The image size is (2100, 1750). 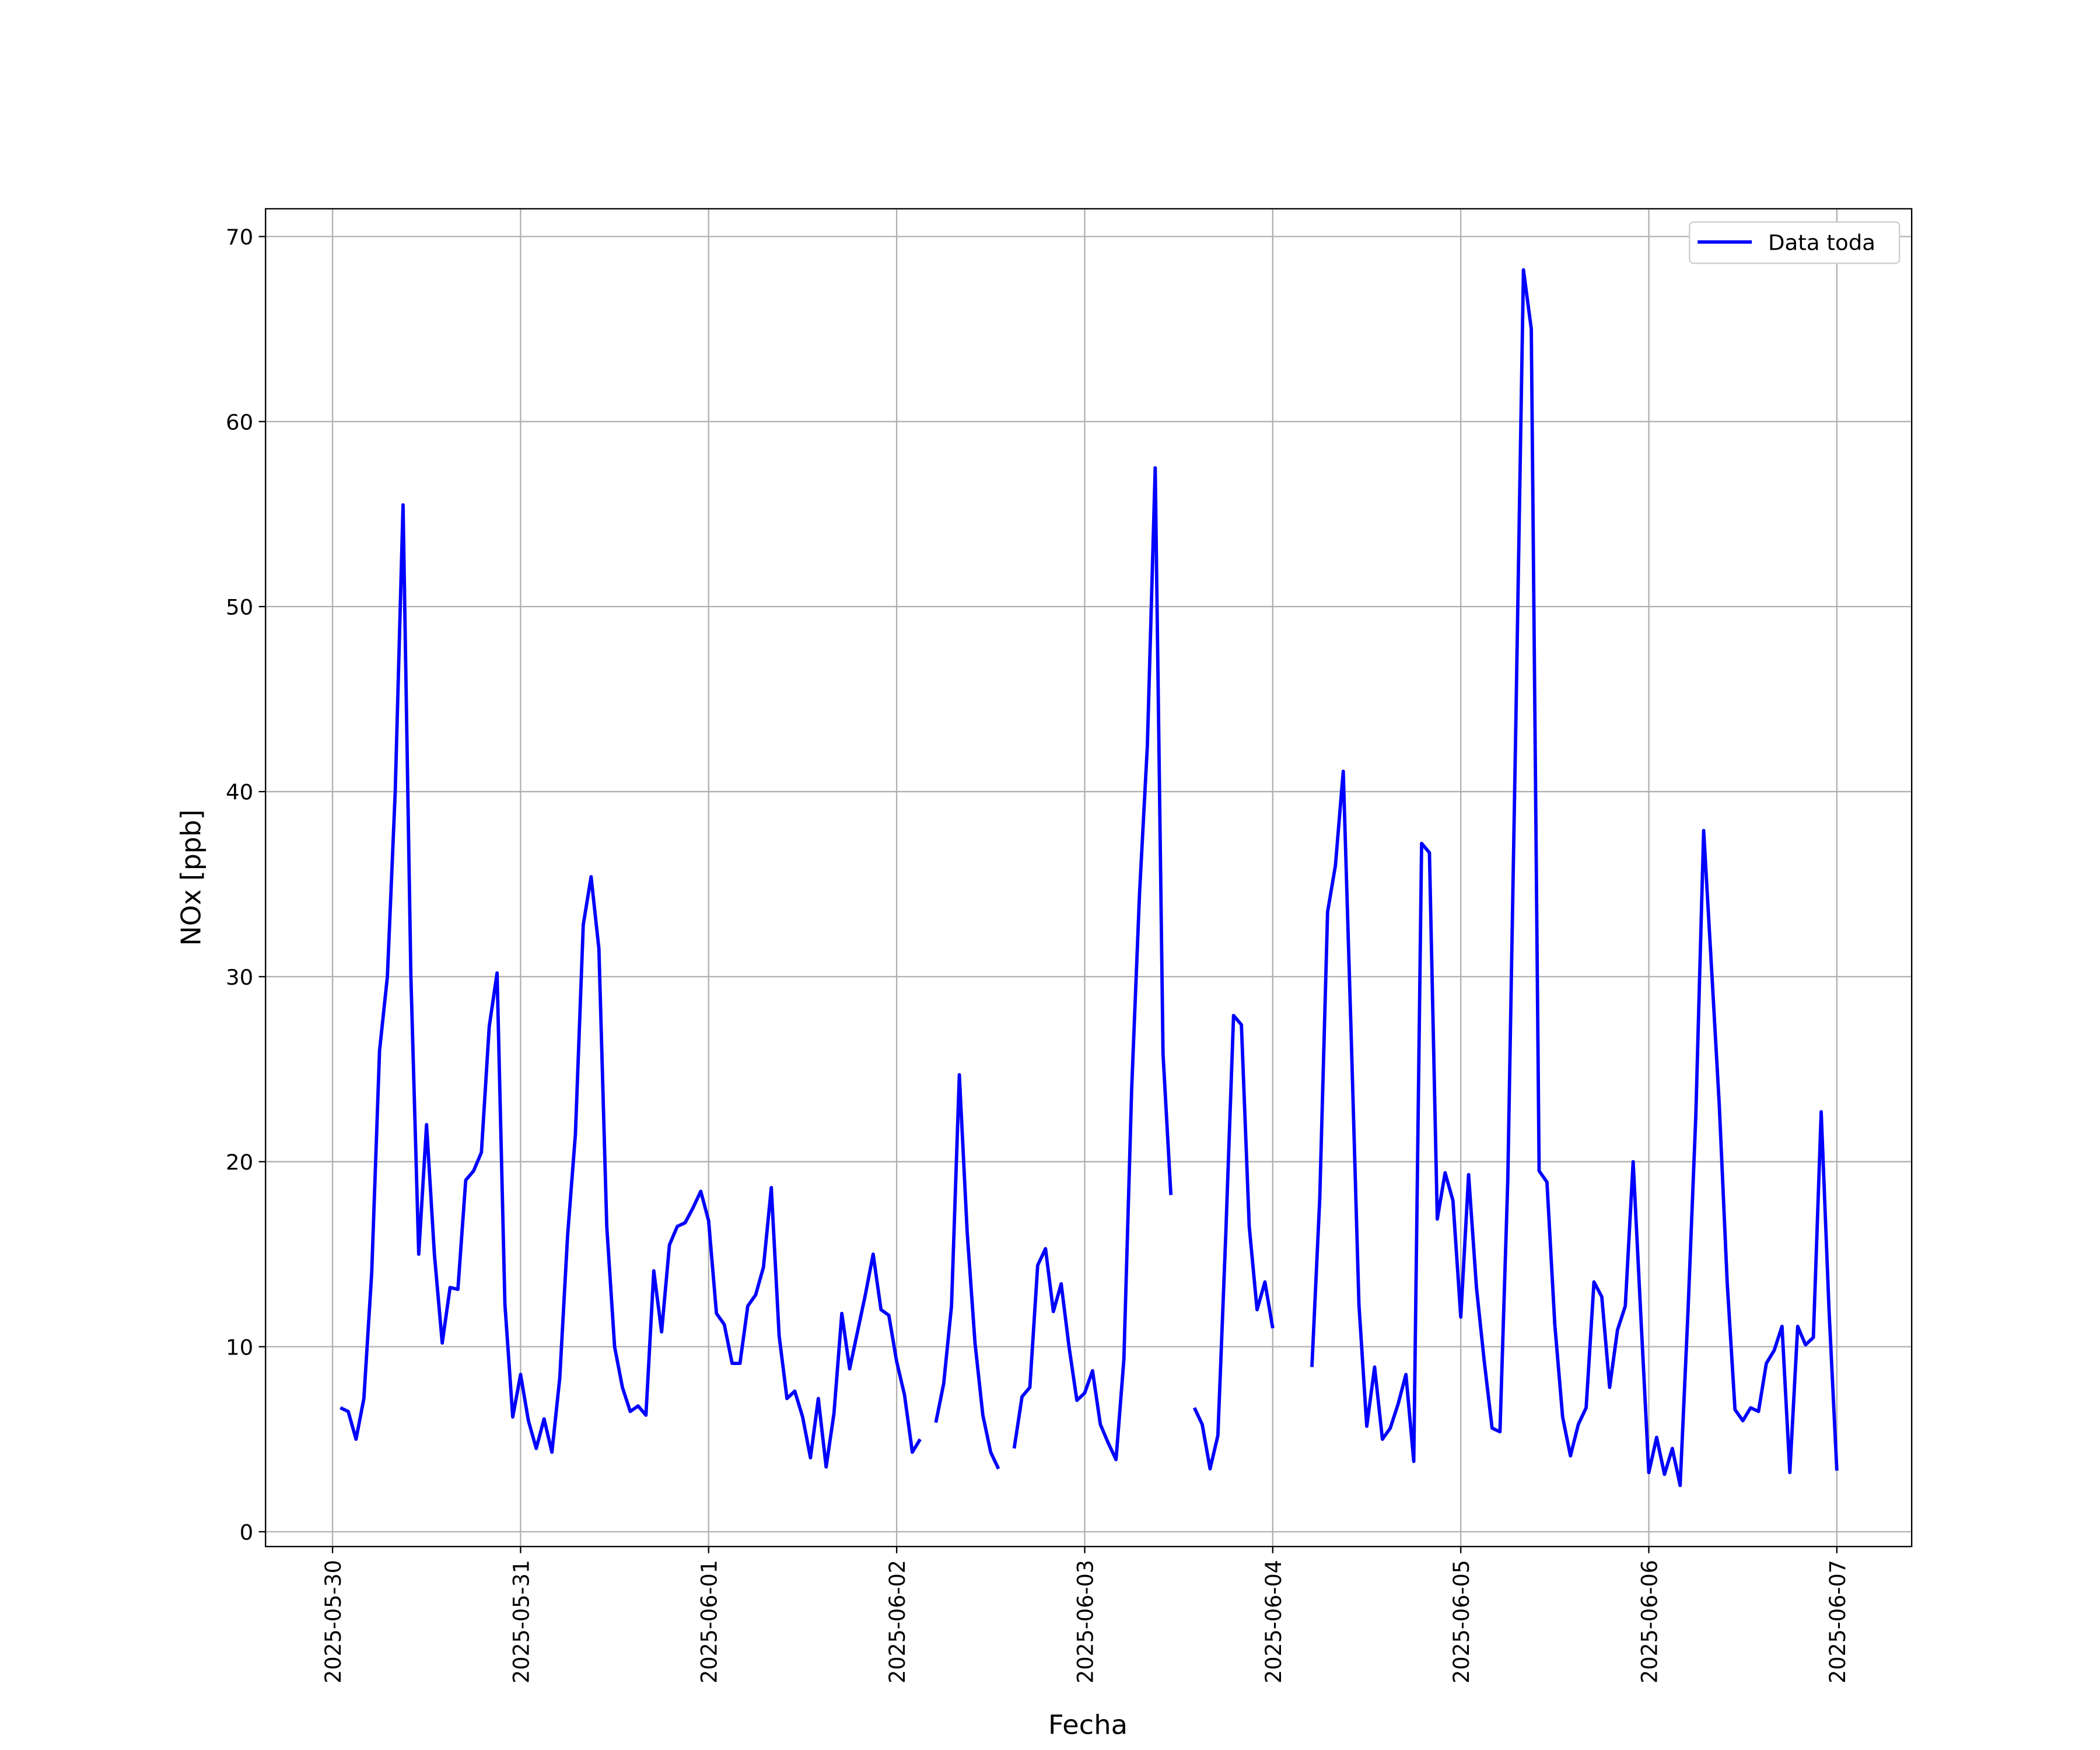 I want to click on x-tick-label: 2025-06-01, so click(x=709, y=1622).